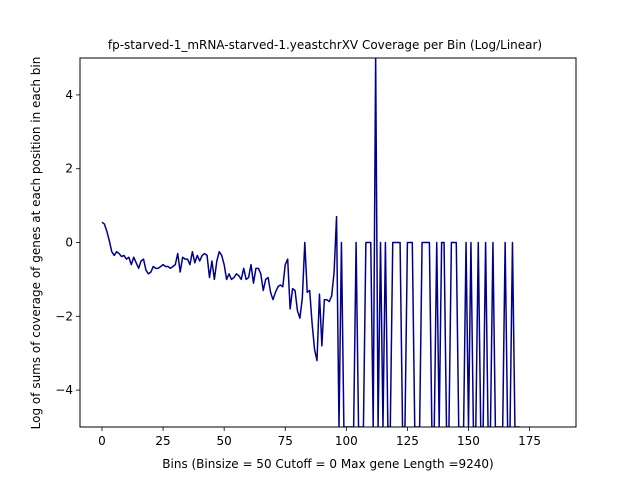  I want to click on x-tick-label-50: 50, so click(224, 441).